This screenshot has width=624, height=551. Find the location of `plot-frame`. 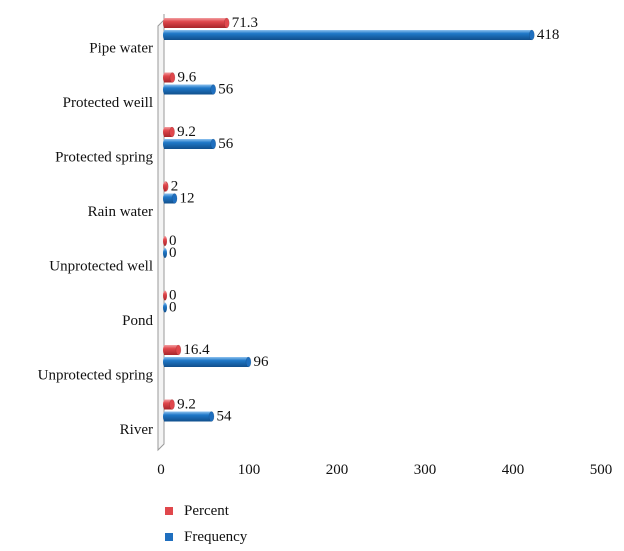

plot-frame is located at coordinates (161, 233).